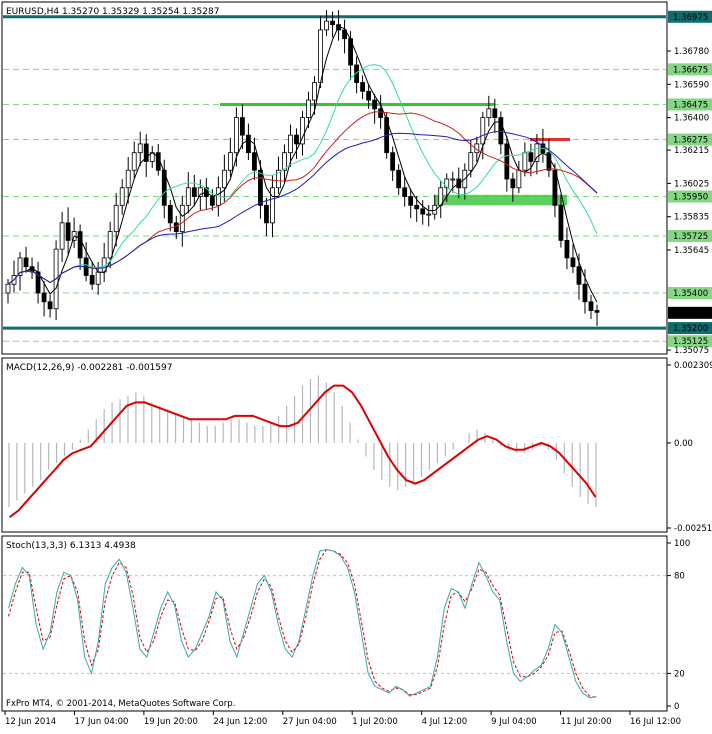 This screenshot has width=712, height=734. Describe the element at coordinates (445, 722) in the screenshot. I see `time-label-6: 4 Jul 12:00` at that location.